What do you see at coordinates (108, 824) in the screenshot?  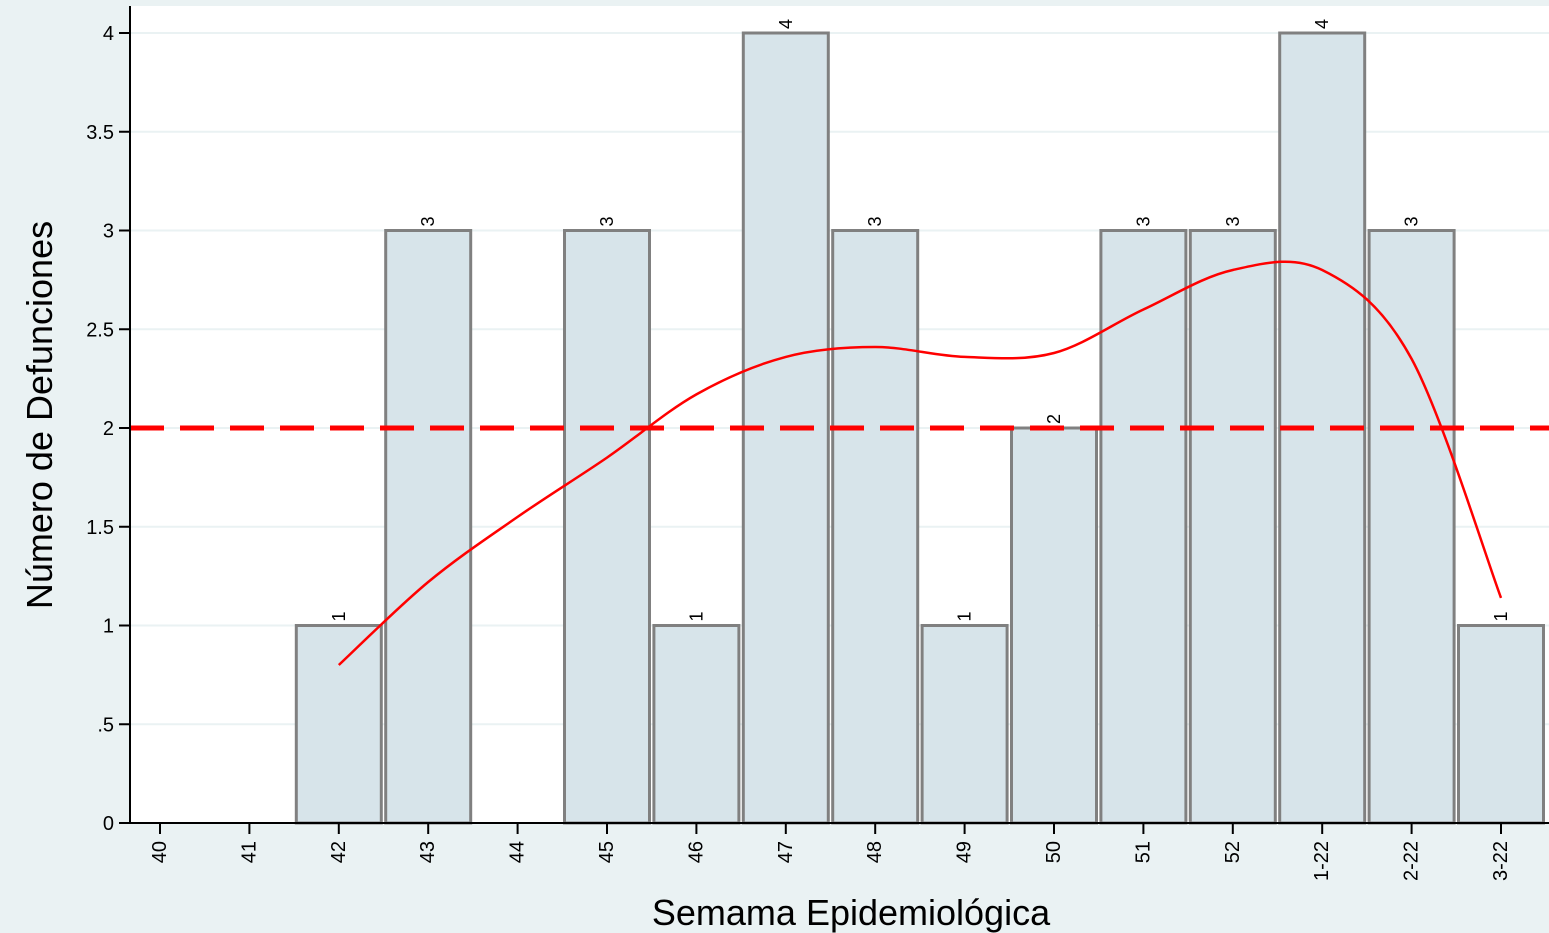 I see `y-tick-label: 0` at bounding box center [108, 824].